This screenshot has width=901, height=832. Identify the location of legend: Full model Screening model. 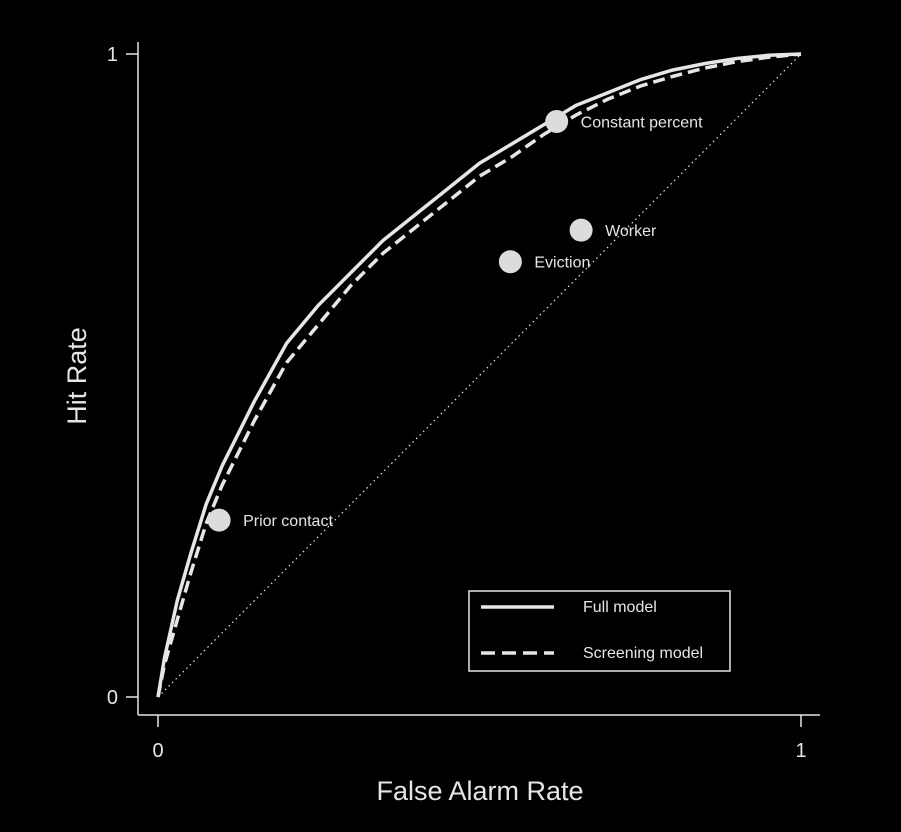
(599, 631).